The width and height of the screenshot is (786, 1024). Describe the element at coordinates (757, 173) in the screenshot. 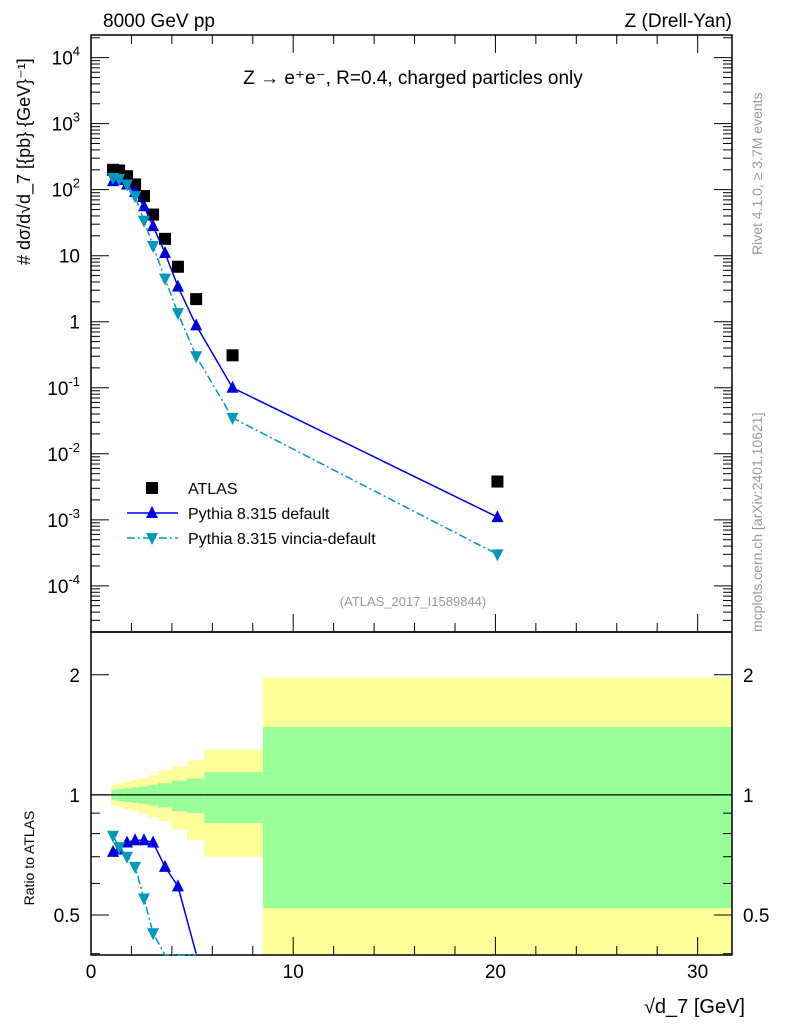

I see `rivet-label: Rivet 4.1.0, ≥ 3.7M events` at that location.